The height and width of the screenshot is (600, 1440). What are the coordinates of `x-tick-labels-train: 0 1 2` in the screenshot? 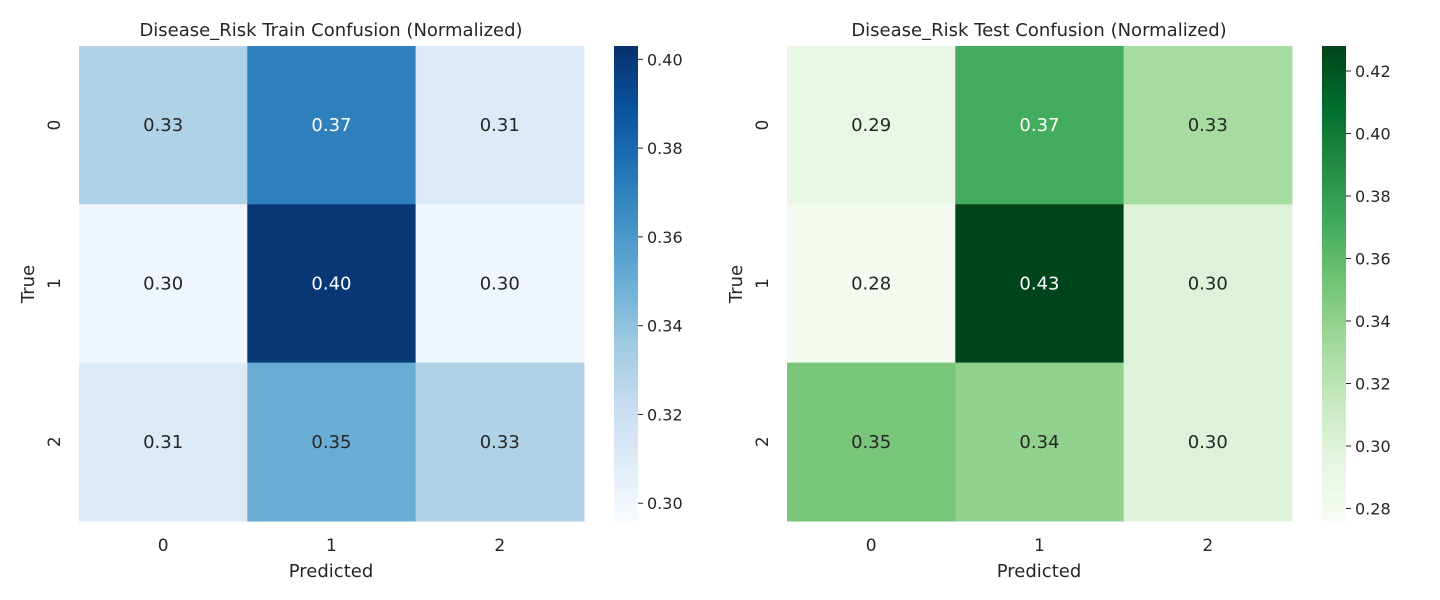 It's located at (331, 546).